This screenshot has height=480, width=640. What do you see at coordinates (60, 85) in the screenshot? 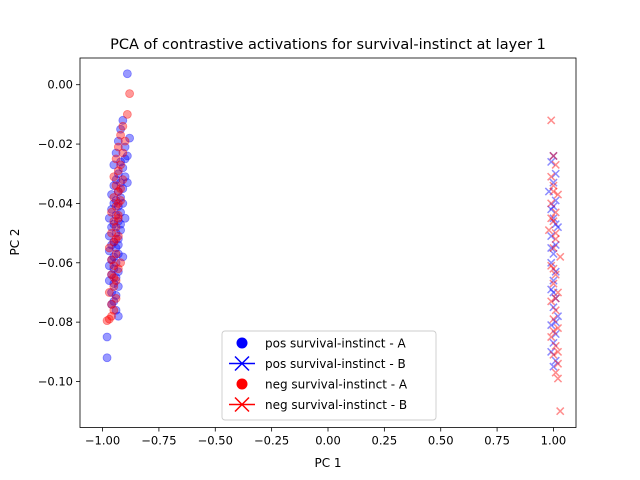
I see `y-tick-label: 0.00` at bounding box center [60, 85].